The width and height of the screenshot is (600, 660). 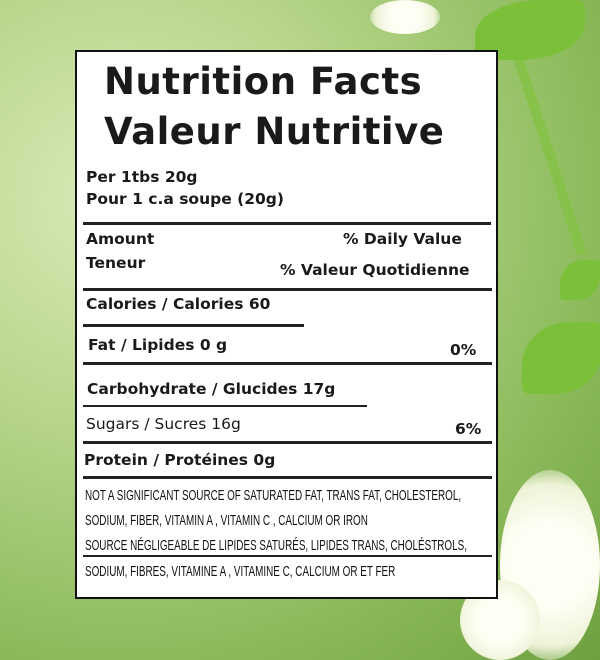 I want to click on calories-row: Calories / Calories 60, so click(x=178, y=304).